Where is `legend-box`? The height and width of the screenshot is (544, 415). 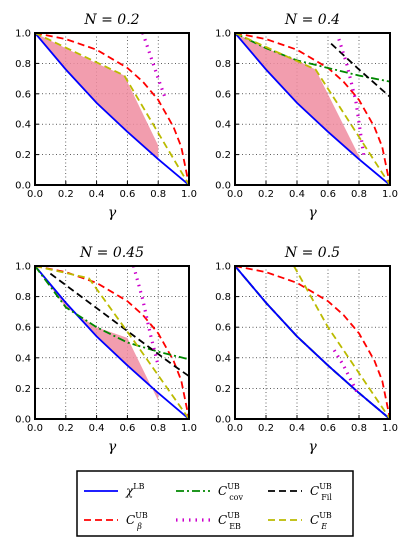 legend-box is located at coordinates (215, 503).